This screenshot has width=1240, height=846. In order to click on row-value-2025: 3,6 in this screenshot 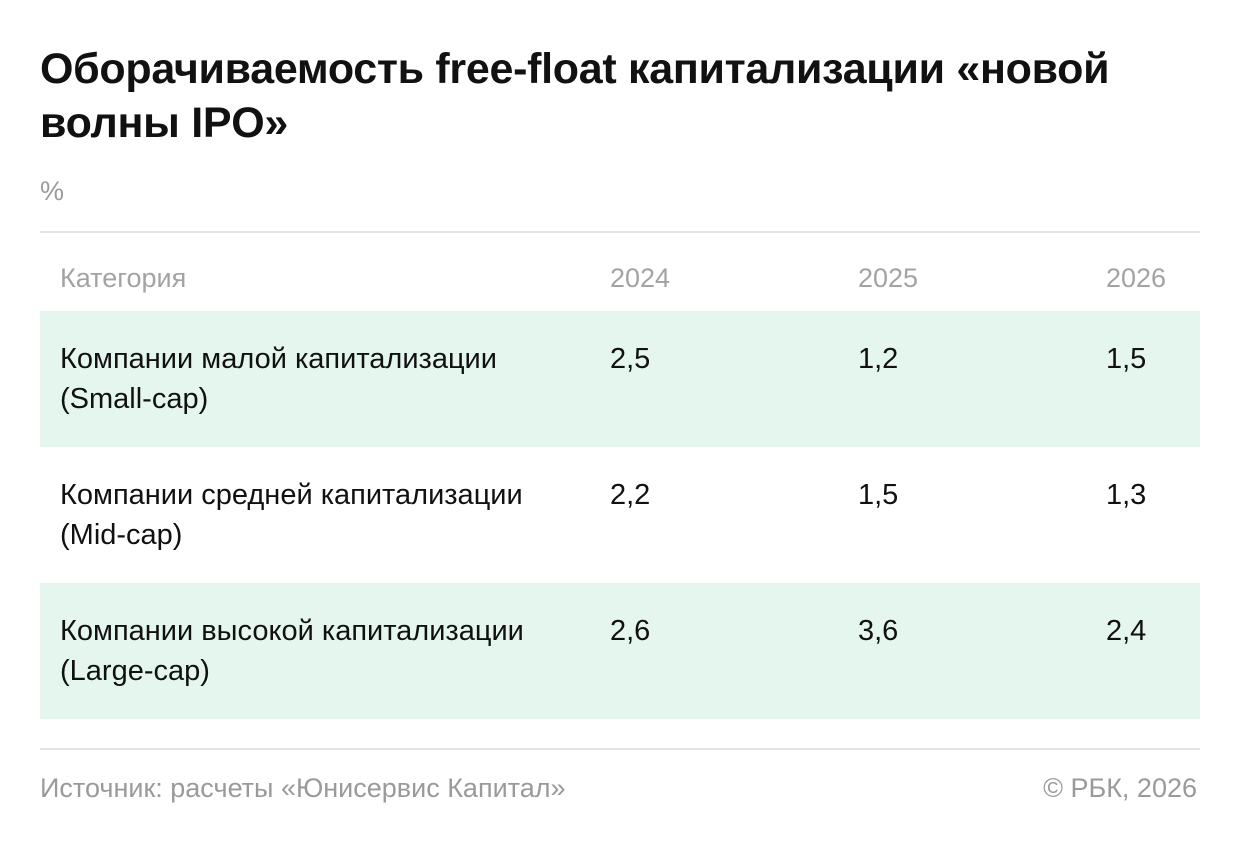, I will do `click(878, 631)`.